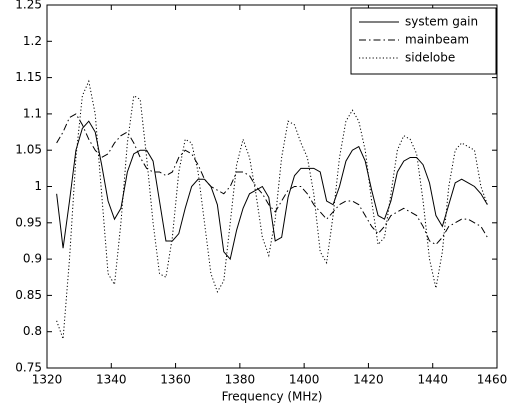  What do you see at coordinates (240, 380) in the screenshot?
I see `x-tick-label: 1380` at bounding box center [240, 380].